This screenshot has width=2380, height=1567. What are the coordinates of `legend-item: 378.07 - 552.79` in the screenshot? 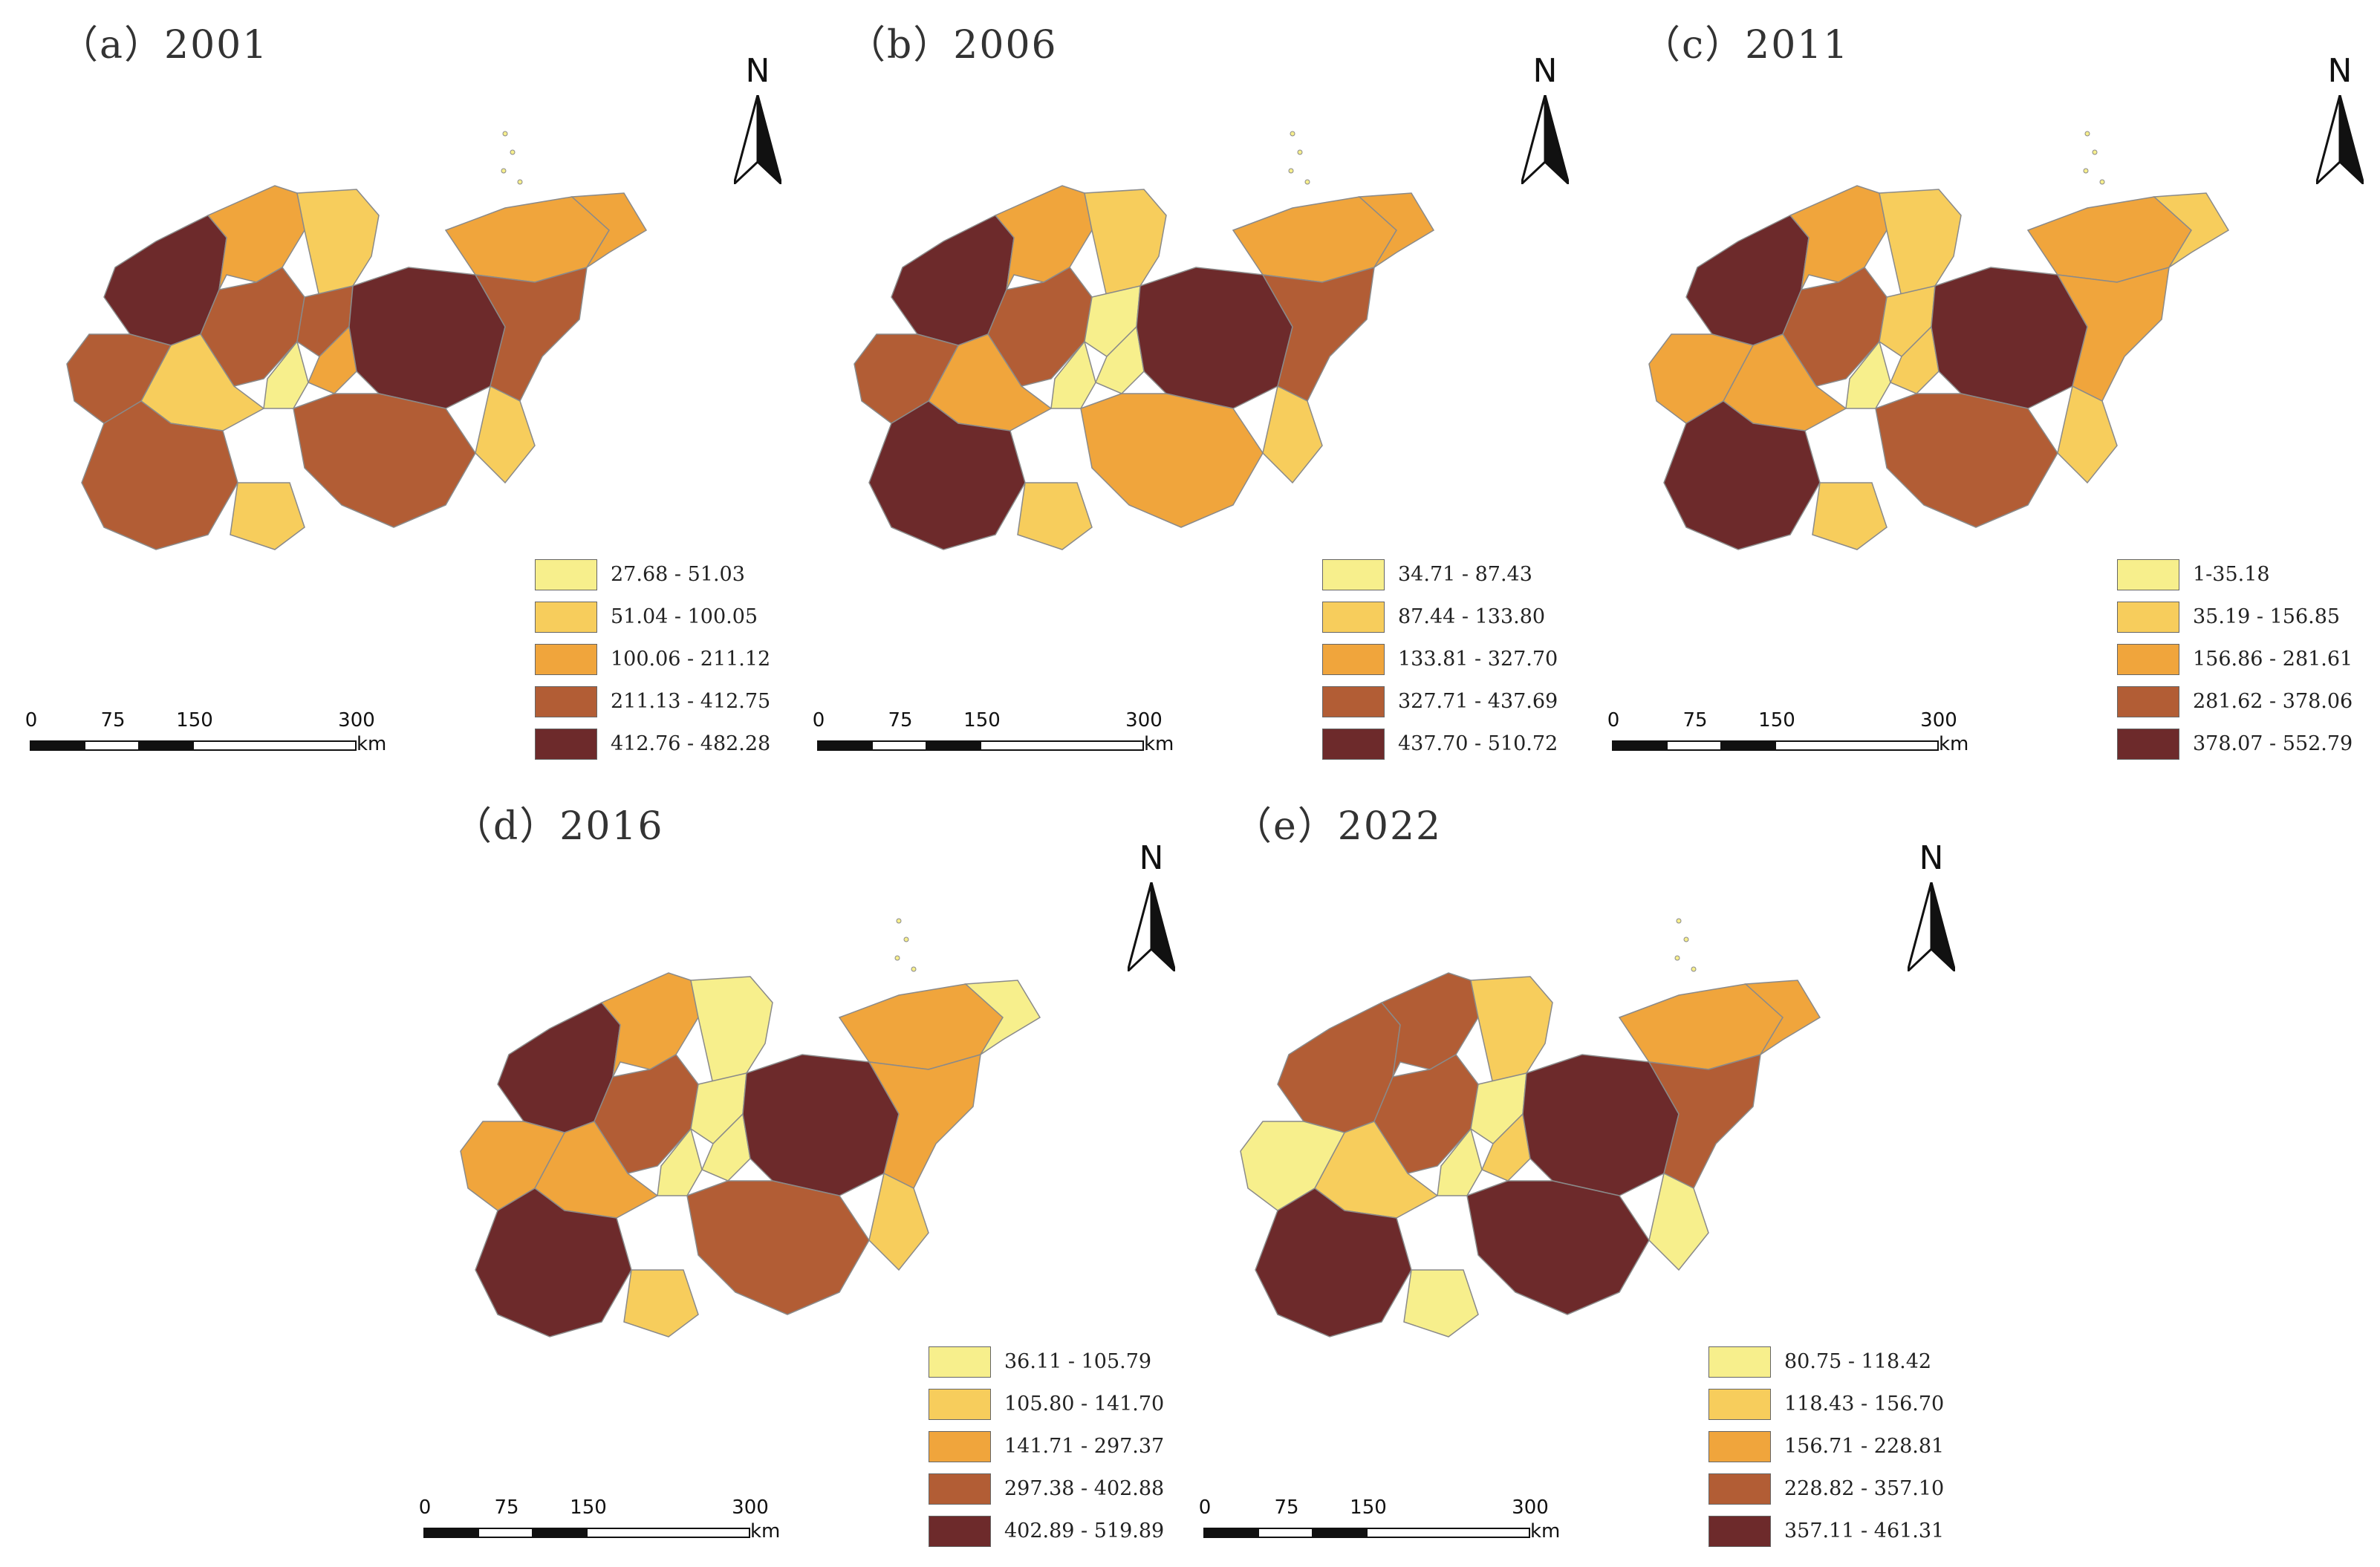 It's located at (2235, 744).